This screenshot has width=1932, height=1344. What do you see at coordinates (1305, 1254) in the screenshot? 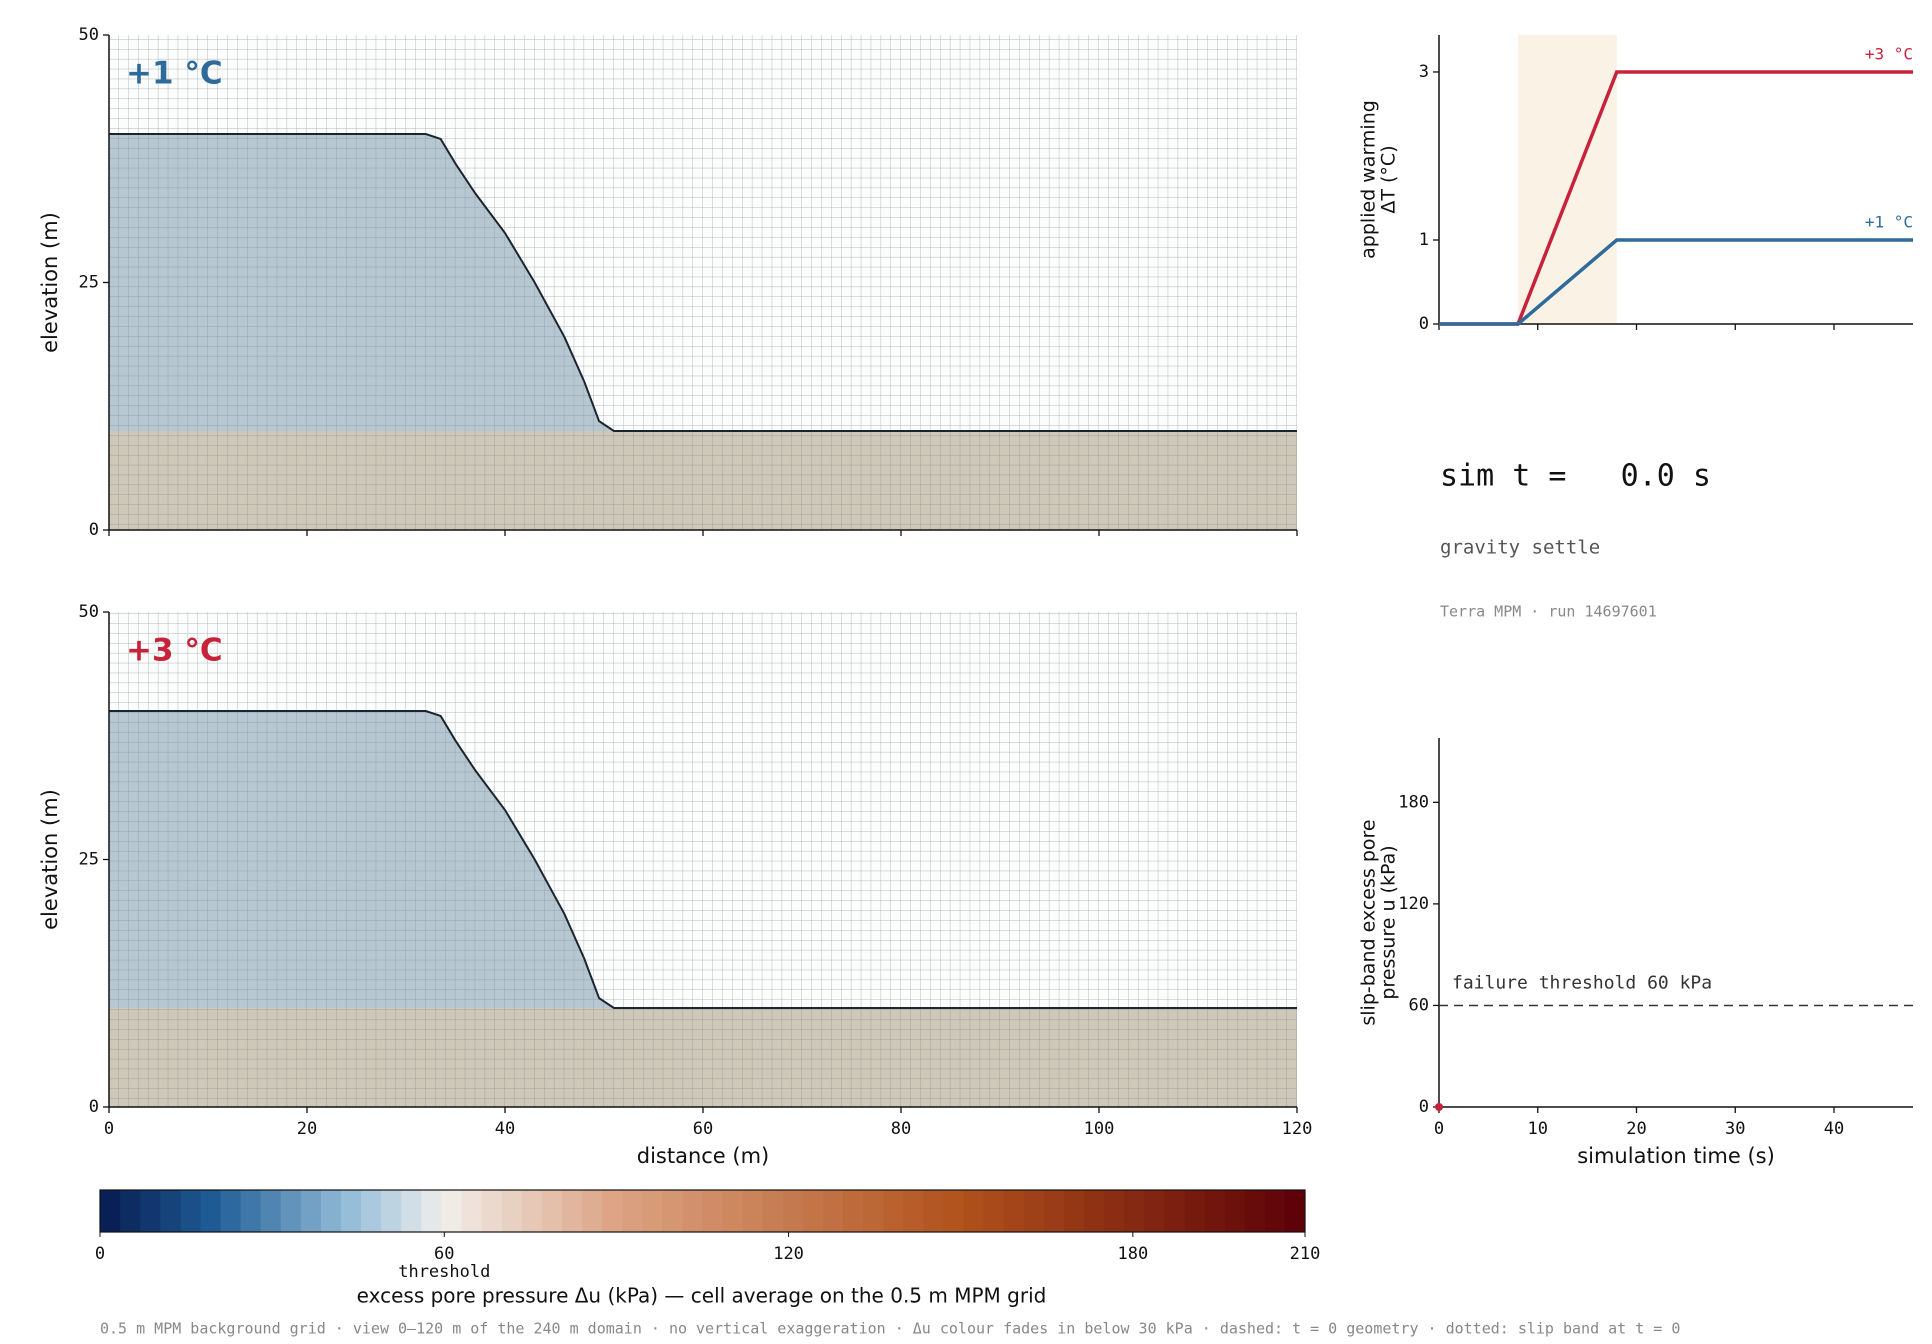
I see `colorbar-tick-label: 210` at bounding box center [1305, 1254].